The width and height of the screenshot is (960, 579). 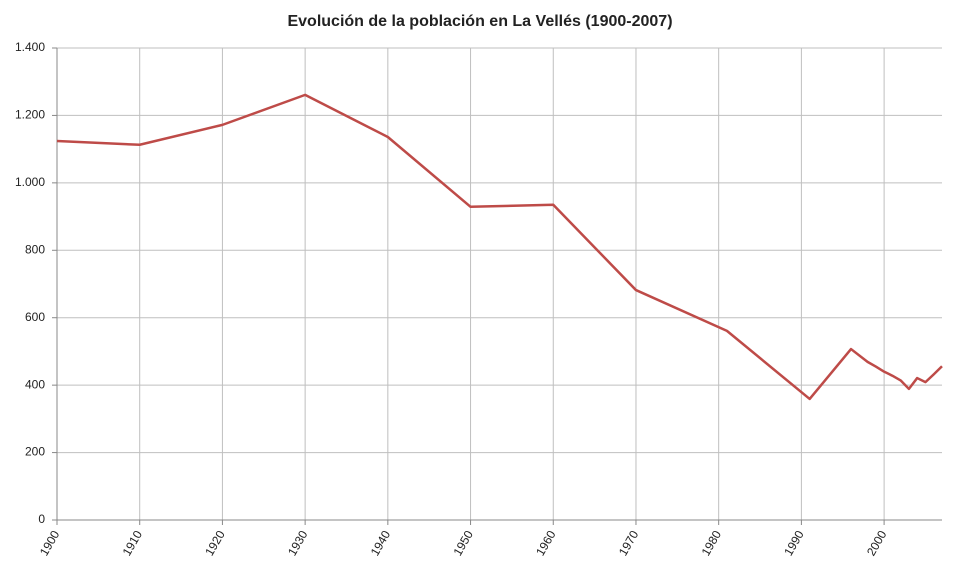 What do you see at coordinates (35, 317) in the screenshot?
I see `y-tick-label: 600` at bounding box center [35, 317].